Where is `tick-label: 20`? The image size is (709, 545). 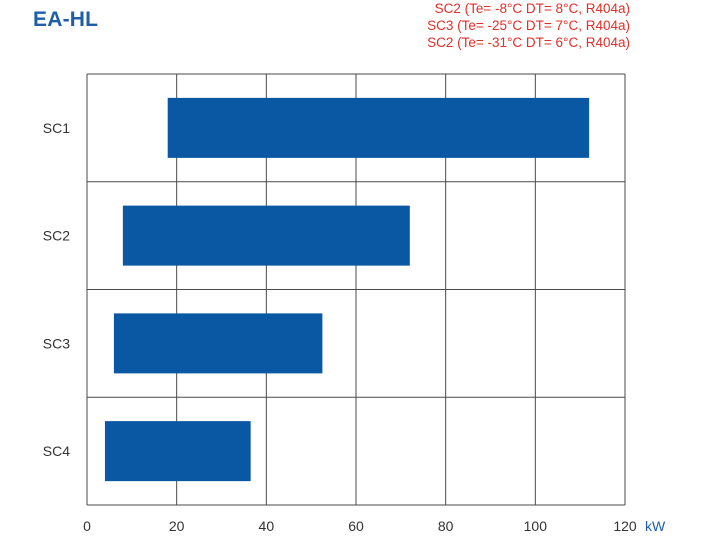 tick-label: 20 is located at coordinates (177, 526).